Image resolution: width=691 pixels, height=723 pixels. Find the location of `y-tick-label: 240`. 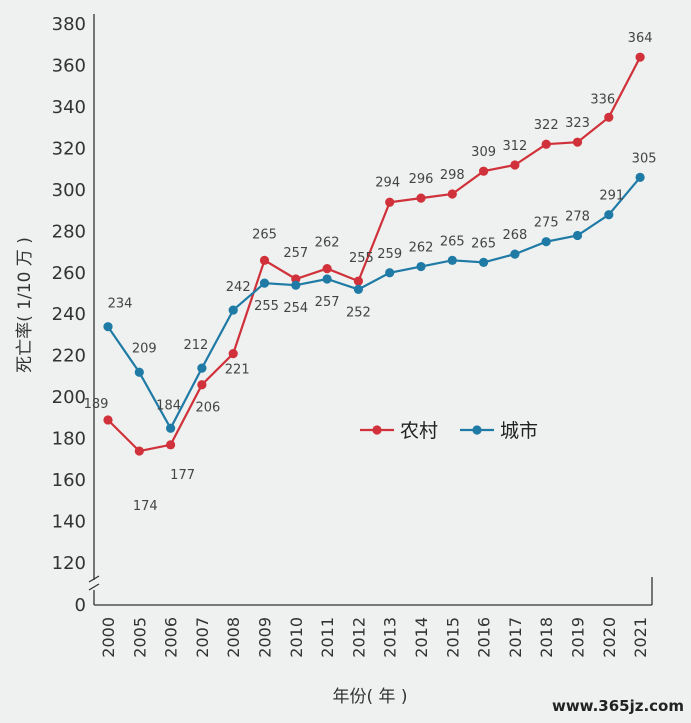

y-tick-label: 240 is located at coordinates (69, 314).